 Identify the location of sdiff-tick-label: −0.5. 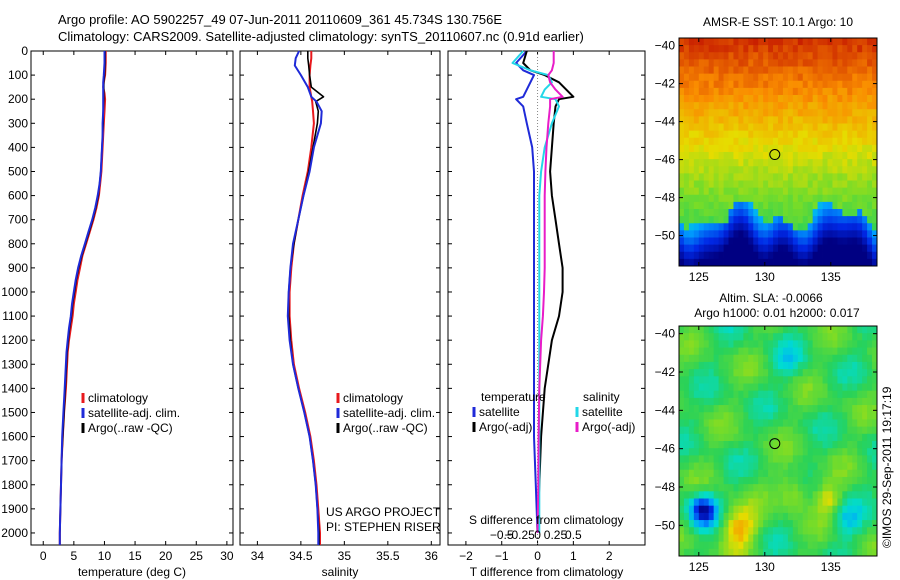
(502, 535).